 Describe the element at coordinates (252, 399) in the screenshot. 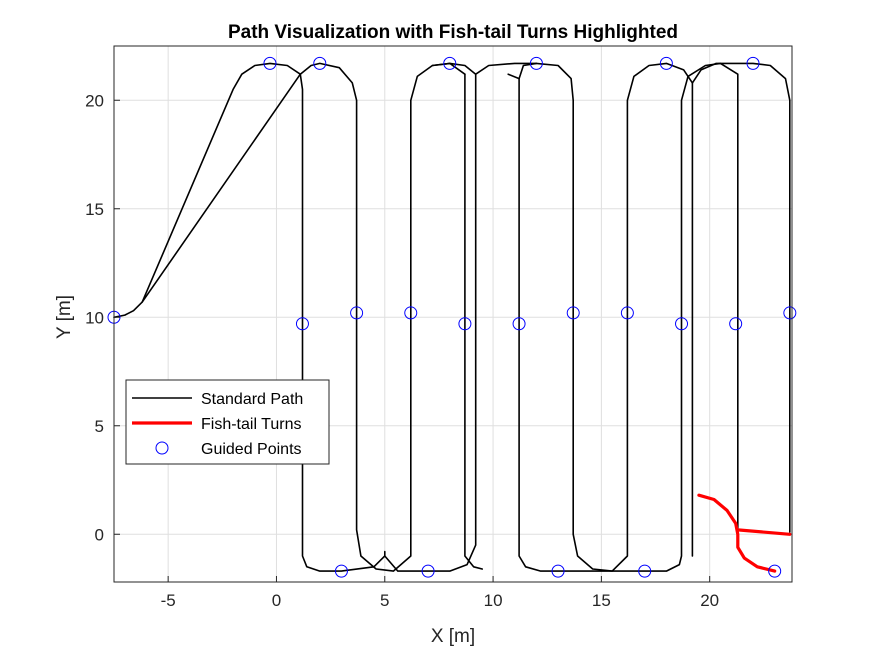

I see `legend-entry: Standard Path` at that location.